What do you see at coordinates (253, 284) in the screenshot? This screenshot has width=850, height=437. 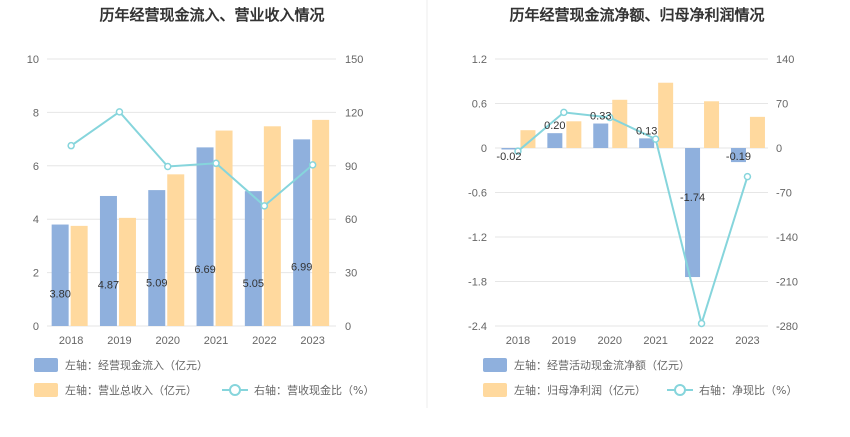 I see `data-label: 5.05` at bounding box center [253, 284].